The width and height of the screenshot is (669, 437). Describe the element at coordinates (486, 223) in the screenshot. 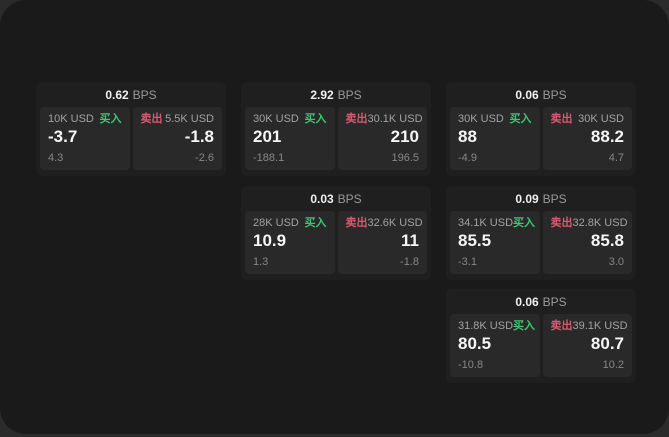

I see `buy-notional: 34.1K USD` at that location.